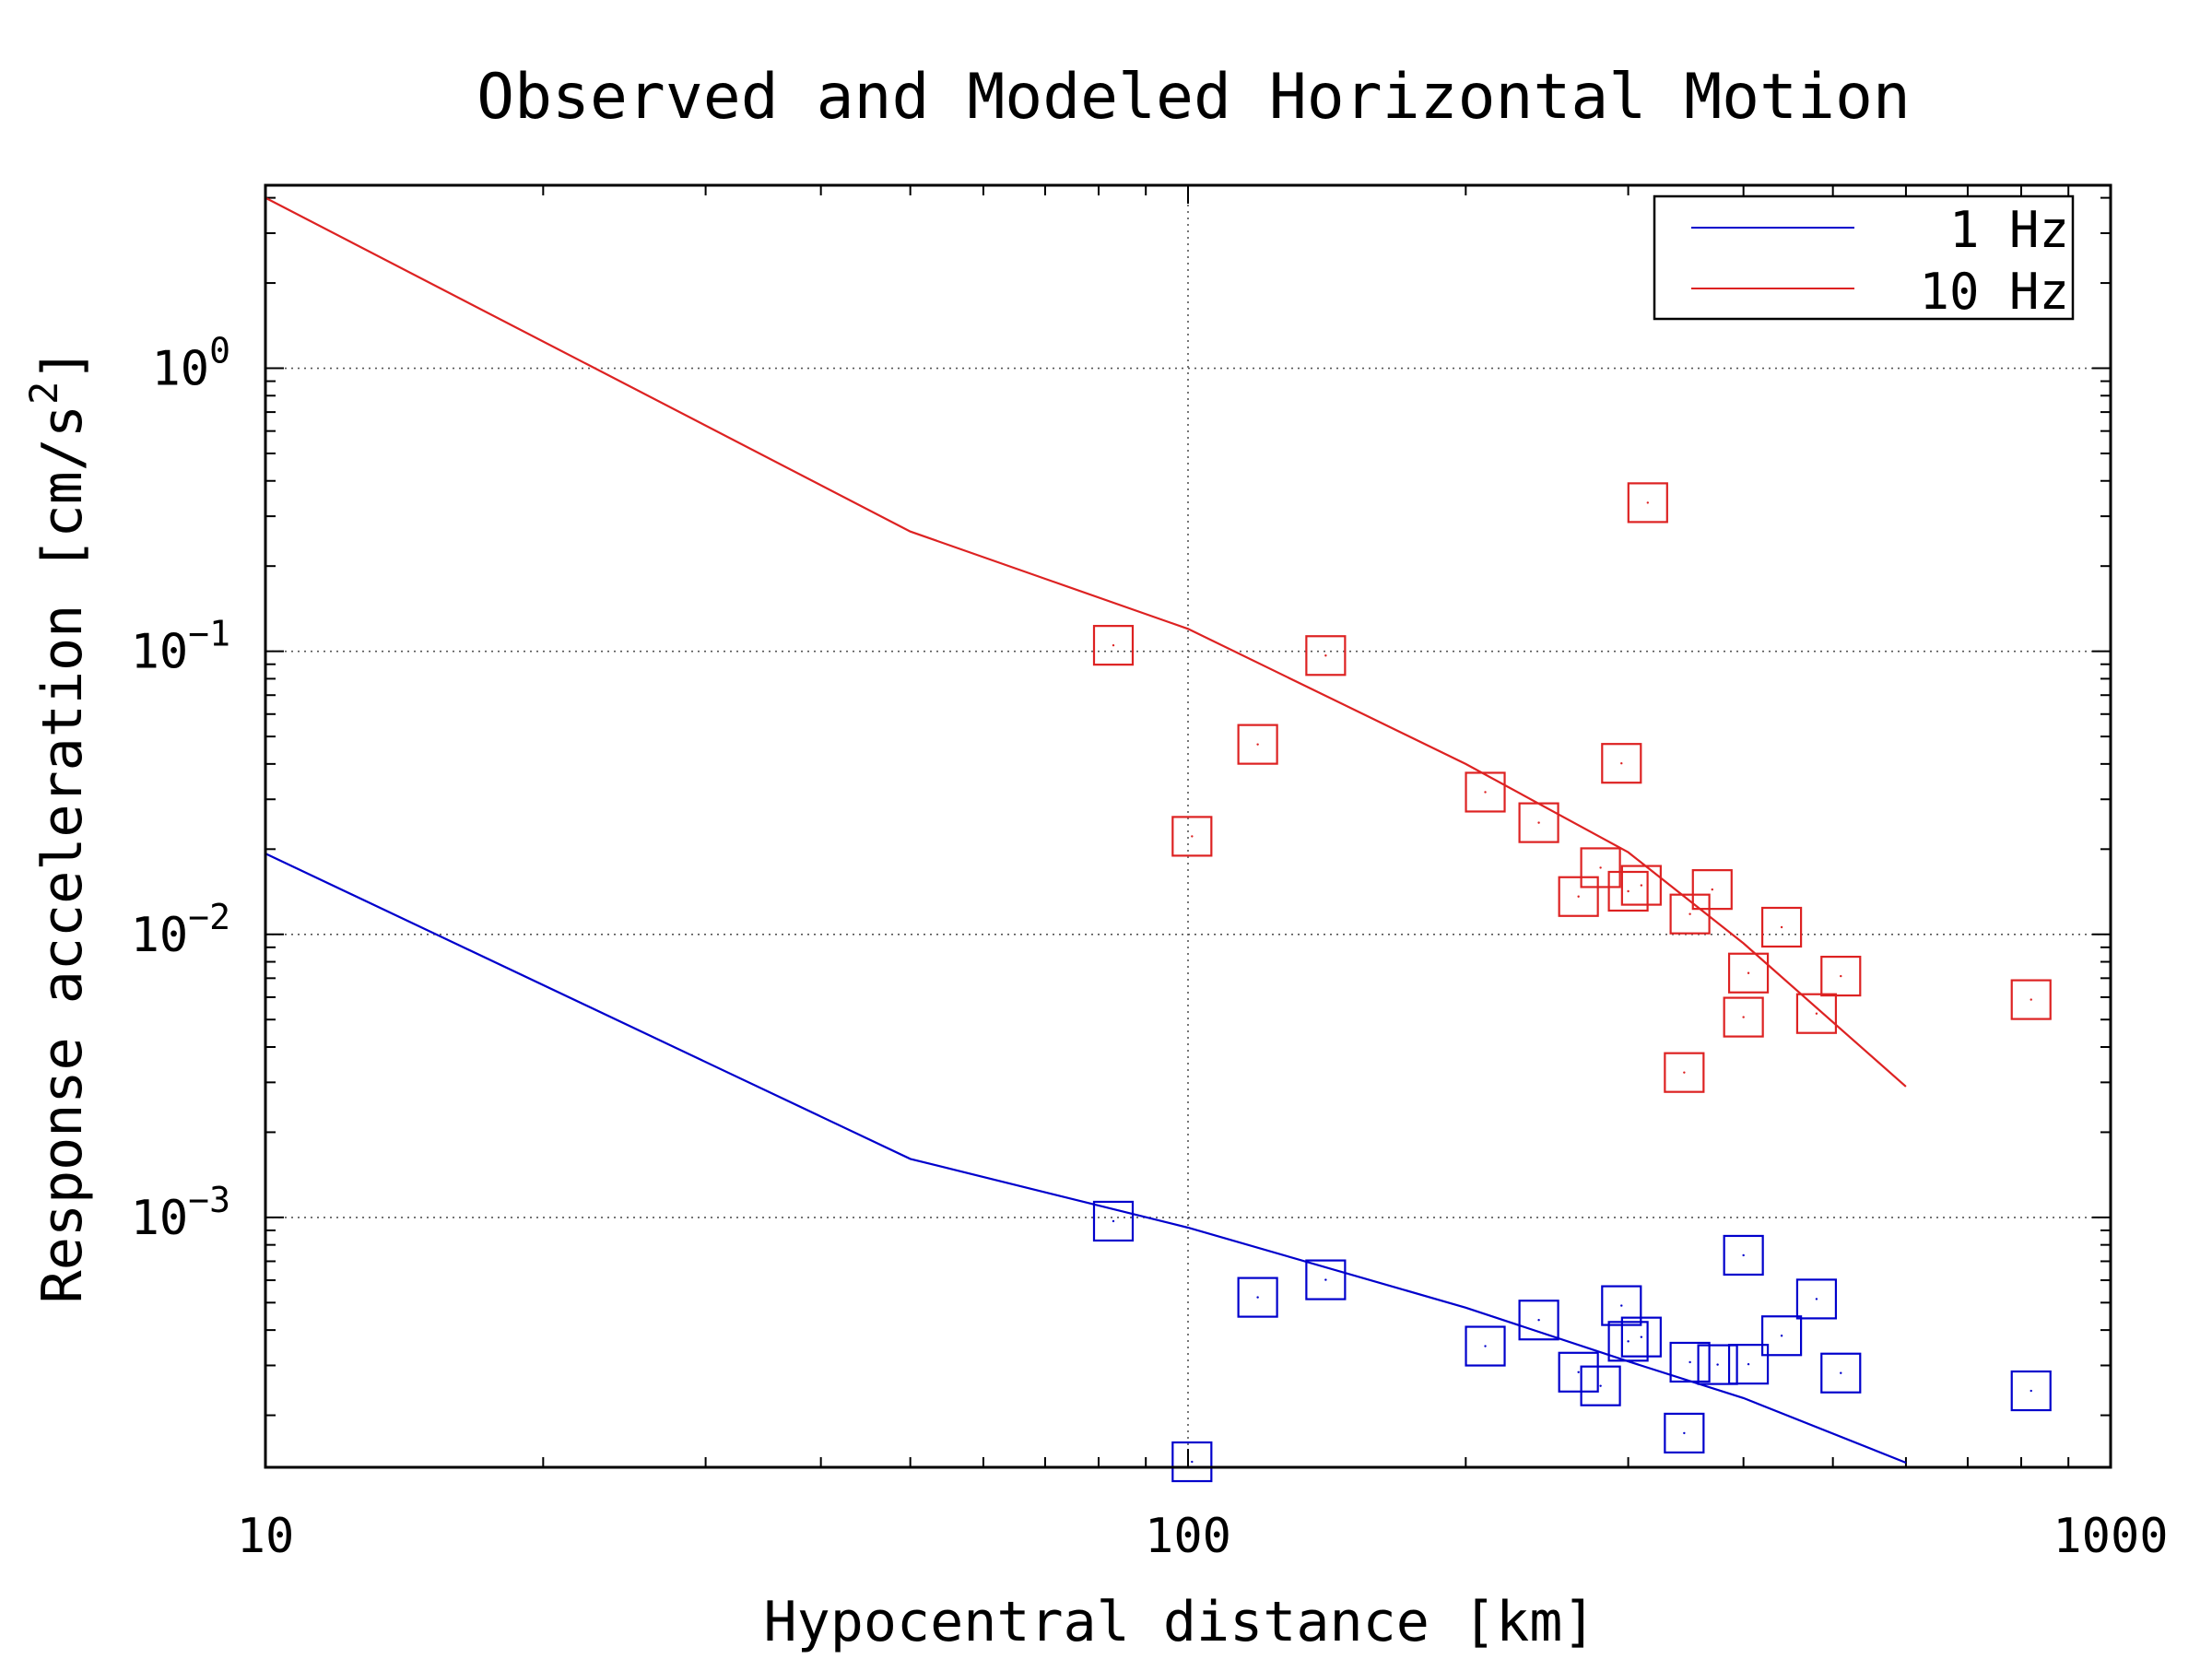 The width and height of the screenshot is (2212, 1659). What do you see at coordinates (2009, 230) in the screenshot?
I see `legend-label-1hz: 1 Hz` at bounding box center [2009, 230].